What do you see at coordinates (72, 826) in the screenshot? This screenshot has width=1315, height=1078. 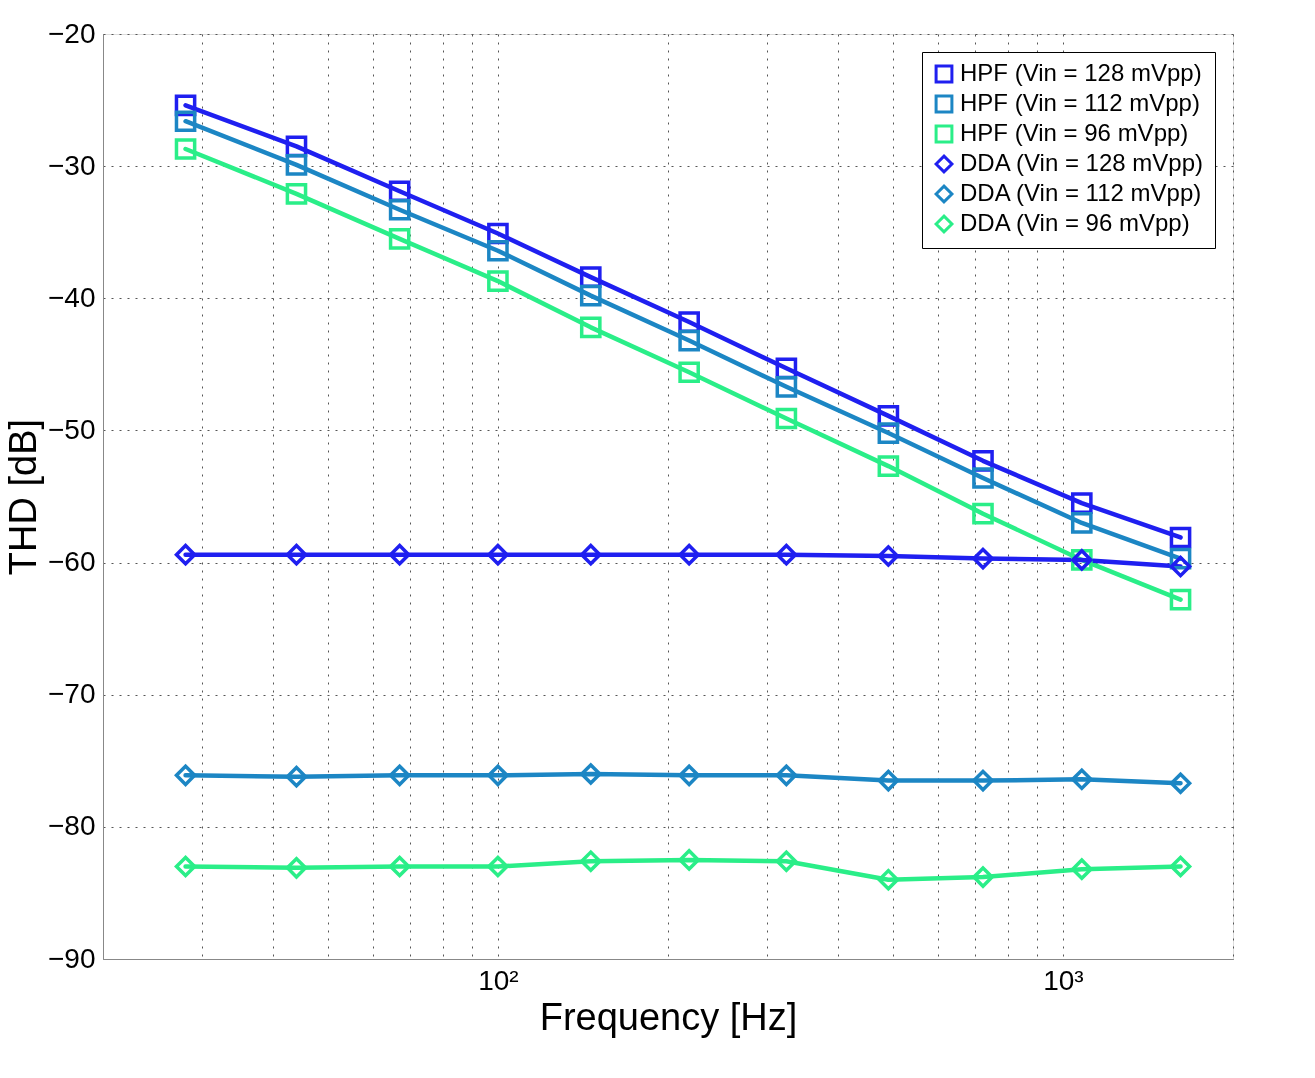 I see `y-tick-label: −80` at bounding box center [72, 826].